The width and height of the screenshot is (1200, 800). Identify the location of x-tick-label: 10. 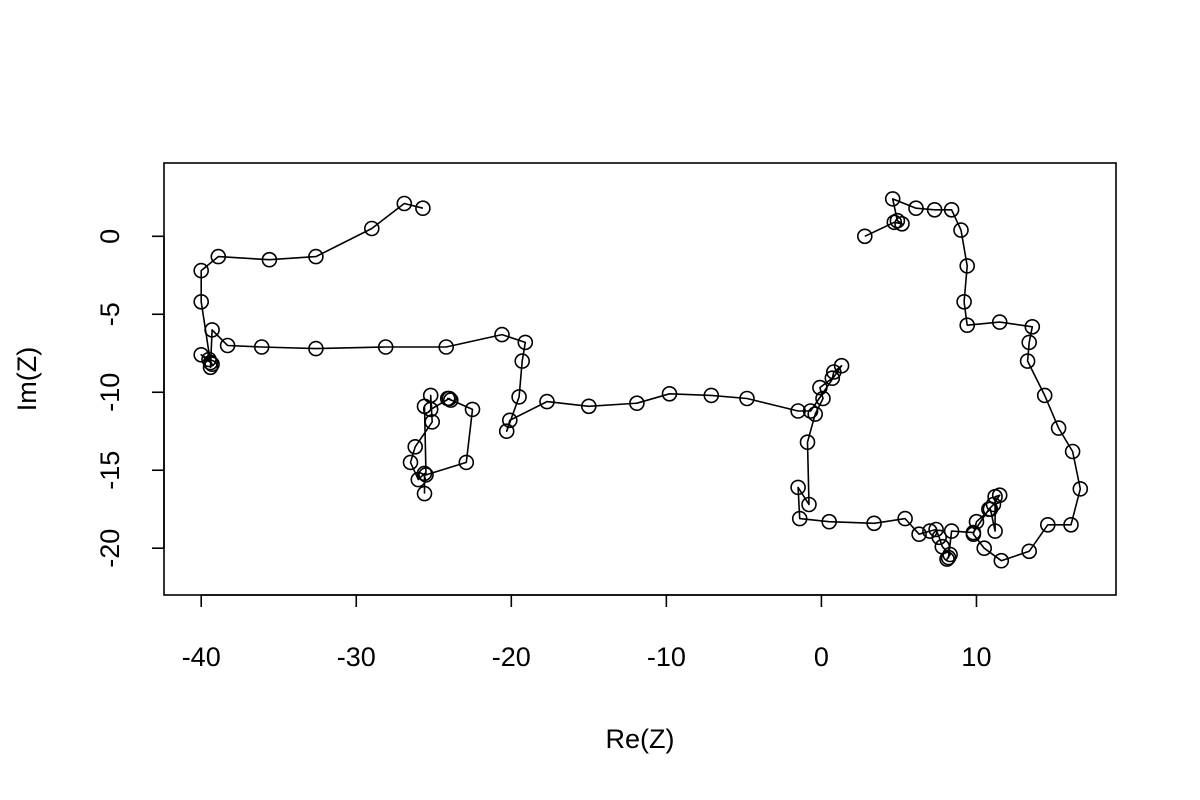
(976, 657).